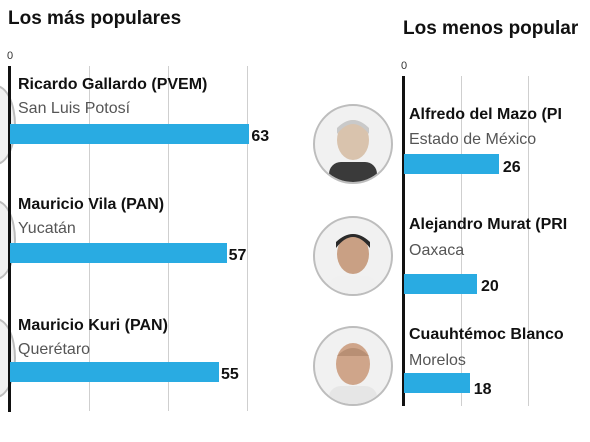 Image resolution: width=590 pixels, height=442 pixels. I want to click on value-label: 63, so click(260, 136).